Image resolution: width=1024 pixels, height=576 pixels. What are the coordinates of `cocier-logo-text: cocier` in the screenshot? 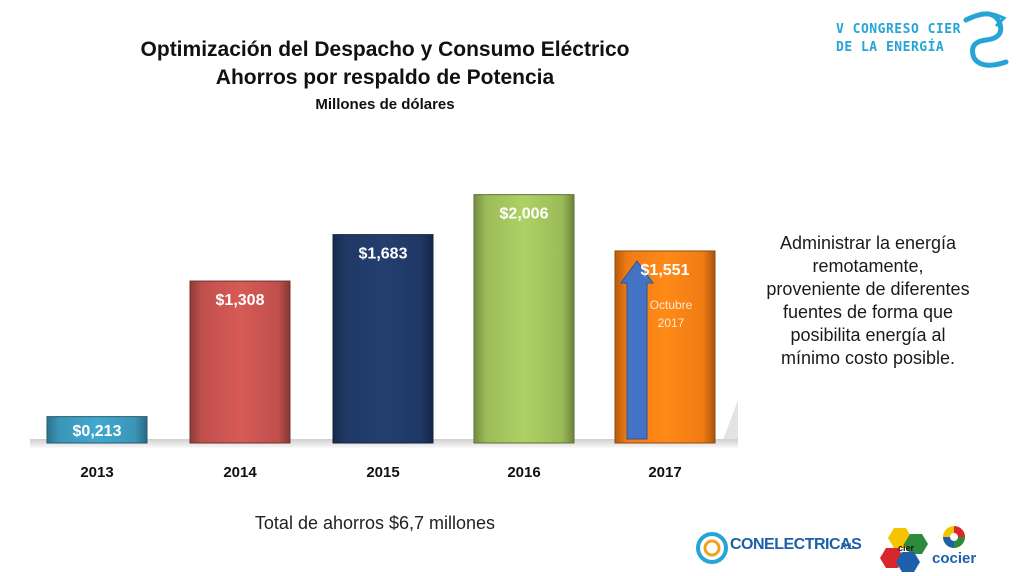 It's located at (954, 558).